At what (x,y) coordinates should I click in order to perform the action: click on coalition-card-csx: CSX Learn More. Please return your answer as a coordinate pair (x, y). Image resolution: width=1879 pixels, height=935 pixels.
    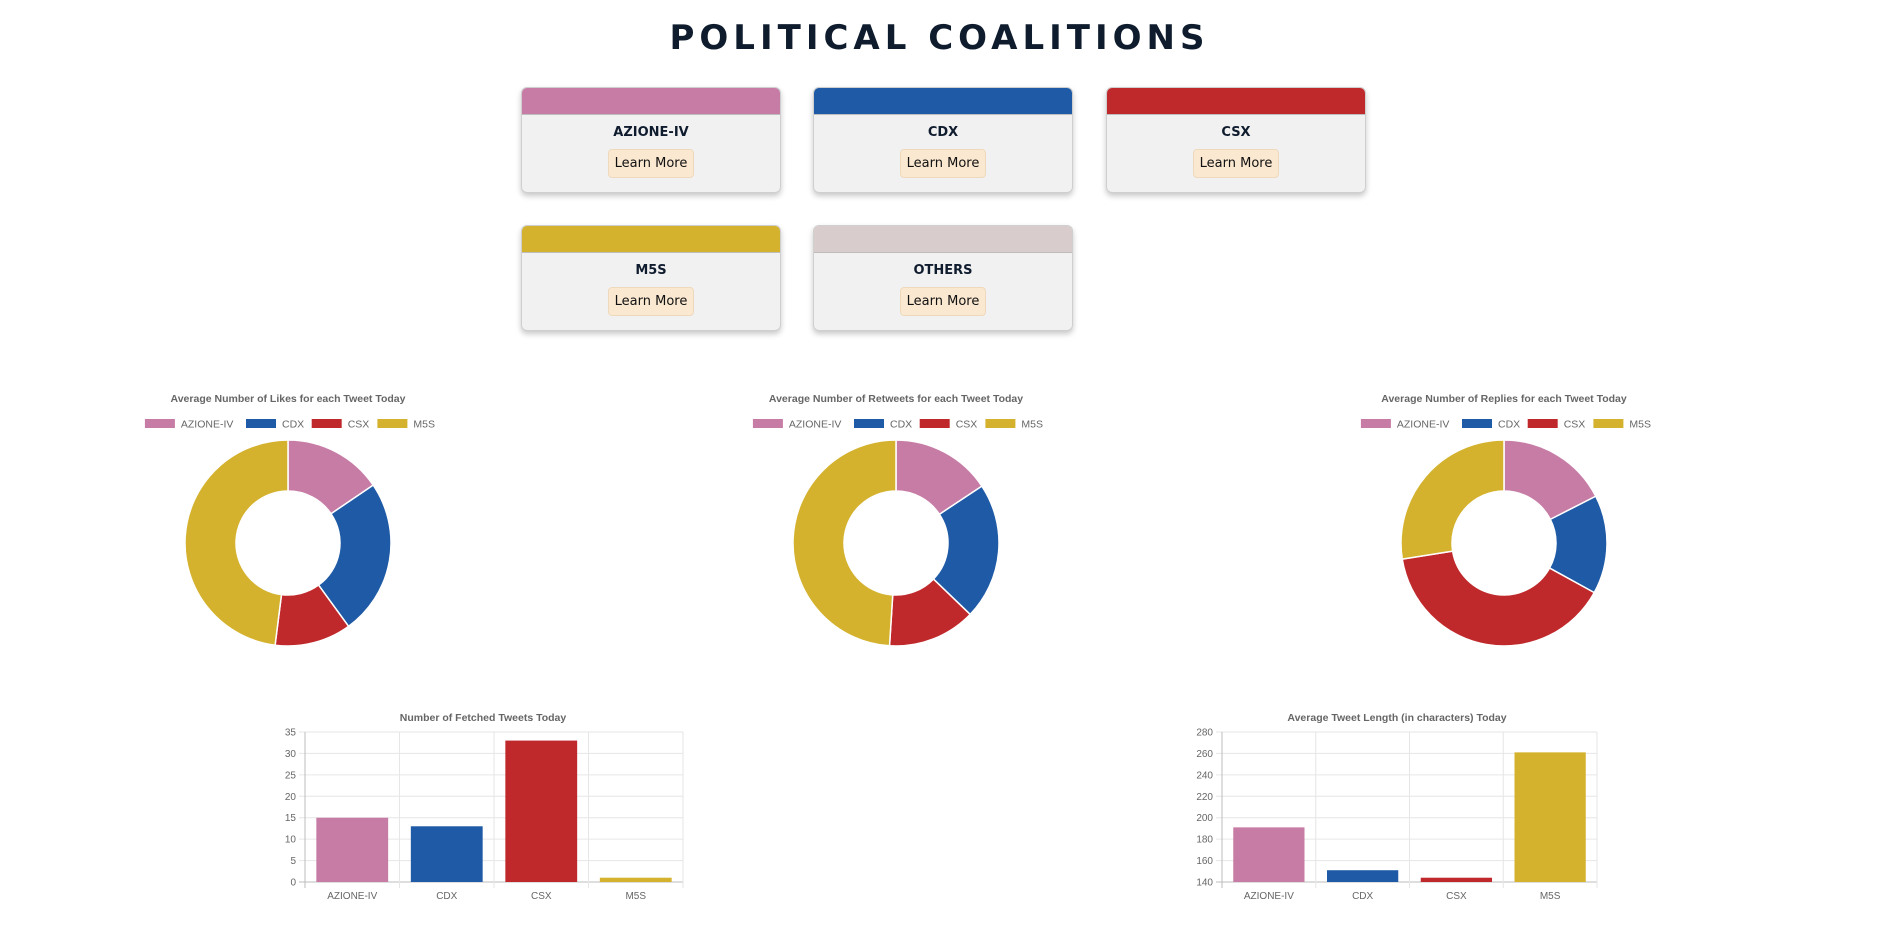
    Looking at the image, I should click on (1236, 140).